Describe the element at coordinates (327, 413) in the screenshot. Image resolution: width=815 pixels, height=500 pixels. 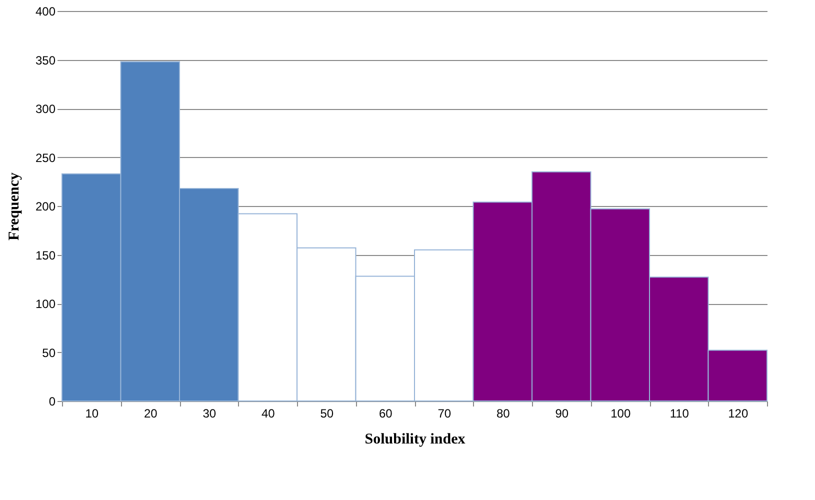
I see `x-tick-label: 50` at that location.